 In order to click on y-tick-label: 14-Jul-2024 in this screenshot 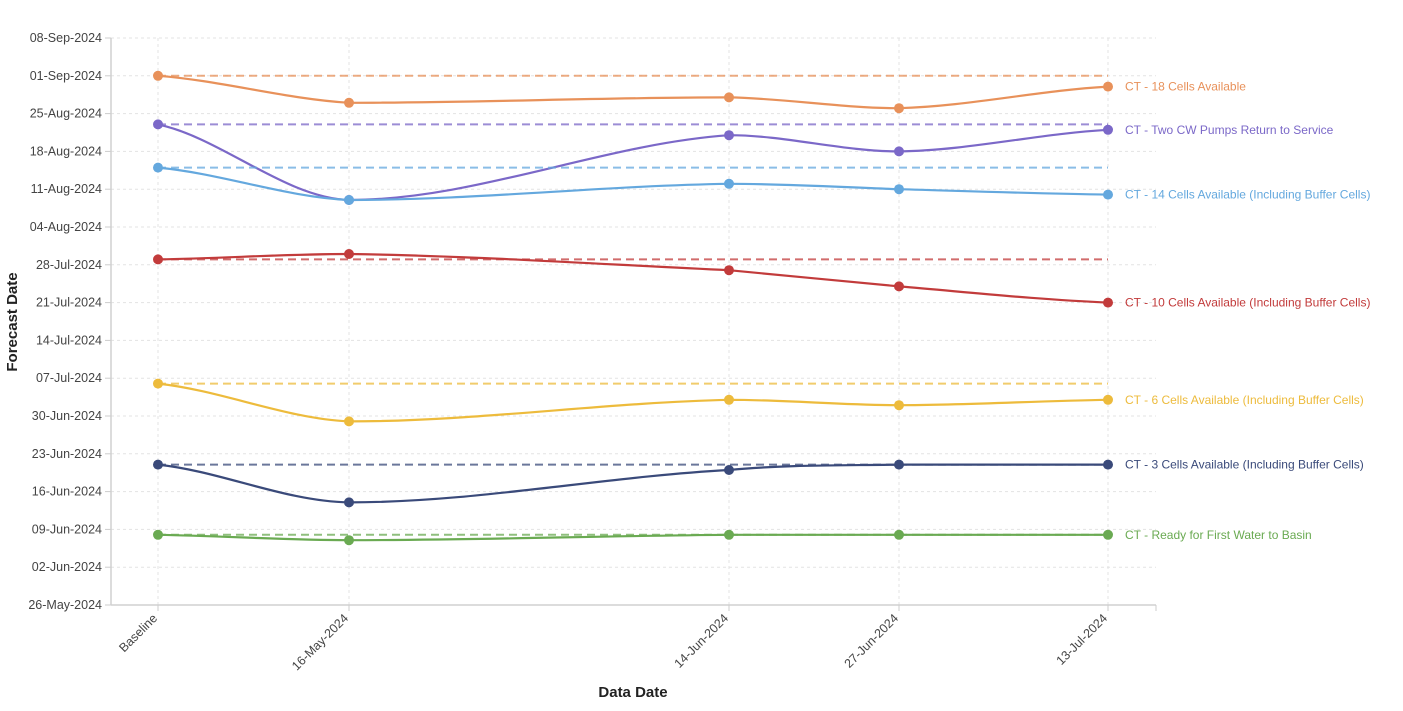, I will do `click(69, 340)`.